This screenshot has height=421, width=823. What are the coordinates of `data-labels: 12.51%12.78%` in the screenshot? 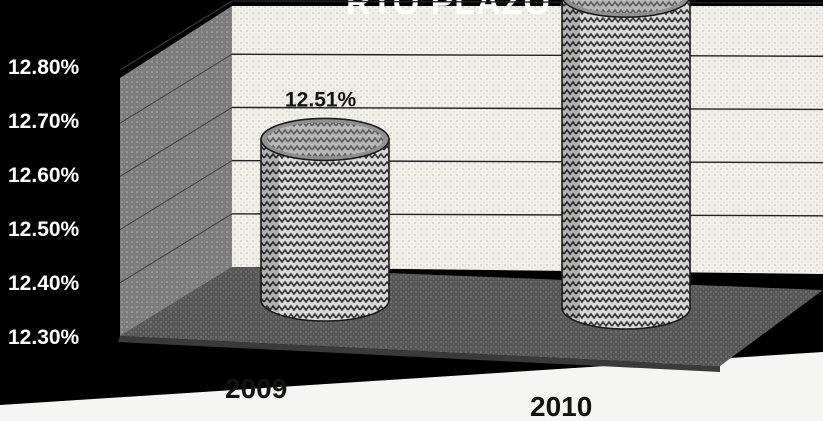 It's located at (321, 99).